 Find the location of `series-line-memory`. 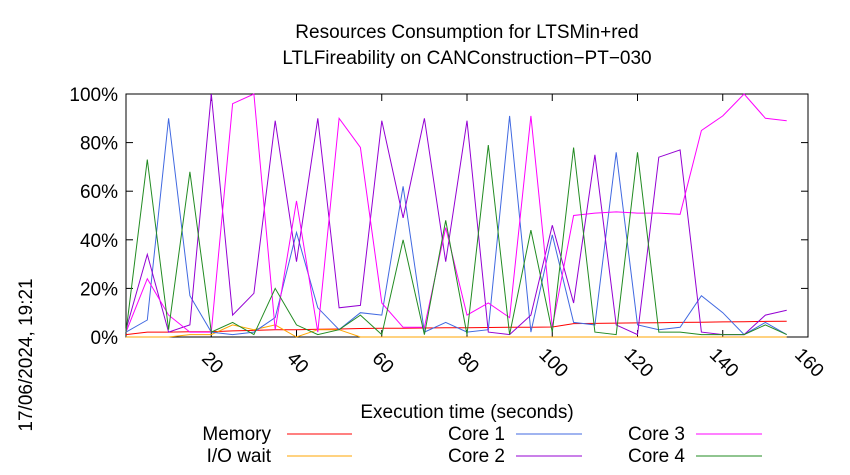

series-line-memory is located at coordinates (456, 328).